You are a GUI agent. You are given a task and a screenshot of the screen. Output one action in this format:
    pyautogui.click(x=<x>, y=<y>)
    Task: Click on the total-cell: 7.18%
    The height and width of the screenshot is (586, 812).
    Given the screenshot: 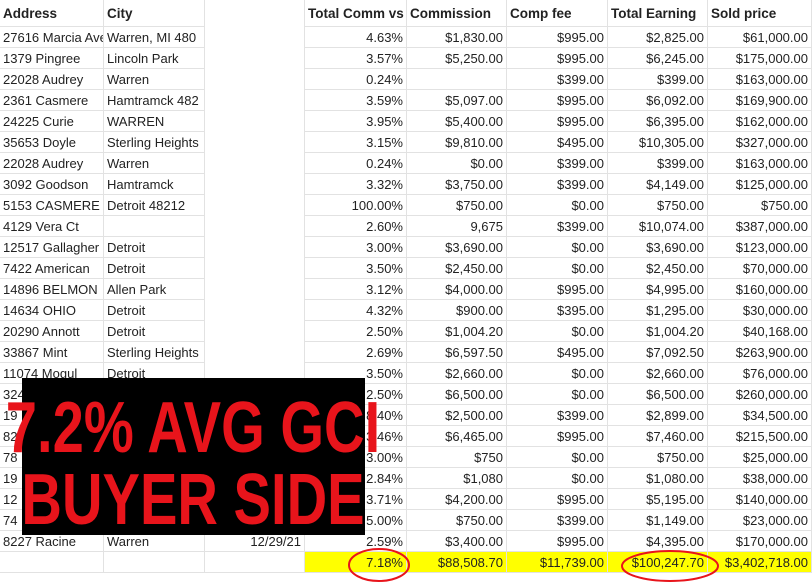 What is the action you would take?
    pyautogui.click(x=356, y=562)
    